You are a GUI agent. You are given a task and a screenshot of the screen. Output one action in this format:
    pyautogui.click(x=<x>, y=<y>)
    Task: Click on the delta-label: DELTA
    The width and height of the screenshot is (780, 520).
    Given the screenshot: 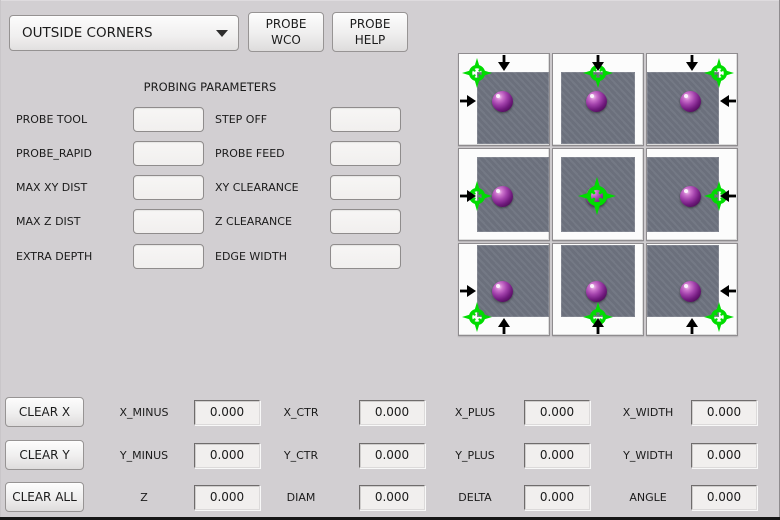 What is the action you would take?
    pyautogui.click(x=475, y=497)
    